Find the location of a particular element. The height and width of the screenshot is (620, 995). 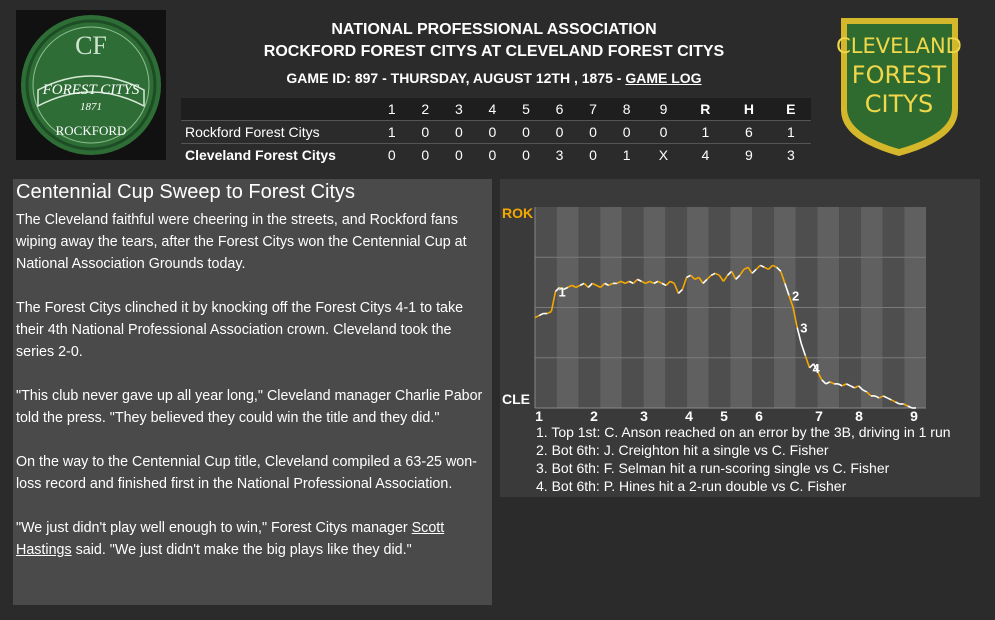

hits-cell: 9 is located at coordinates (749, 155).